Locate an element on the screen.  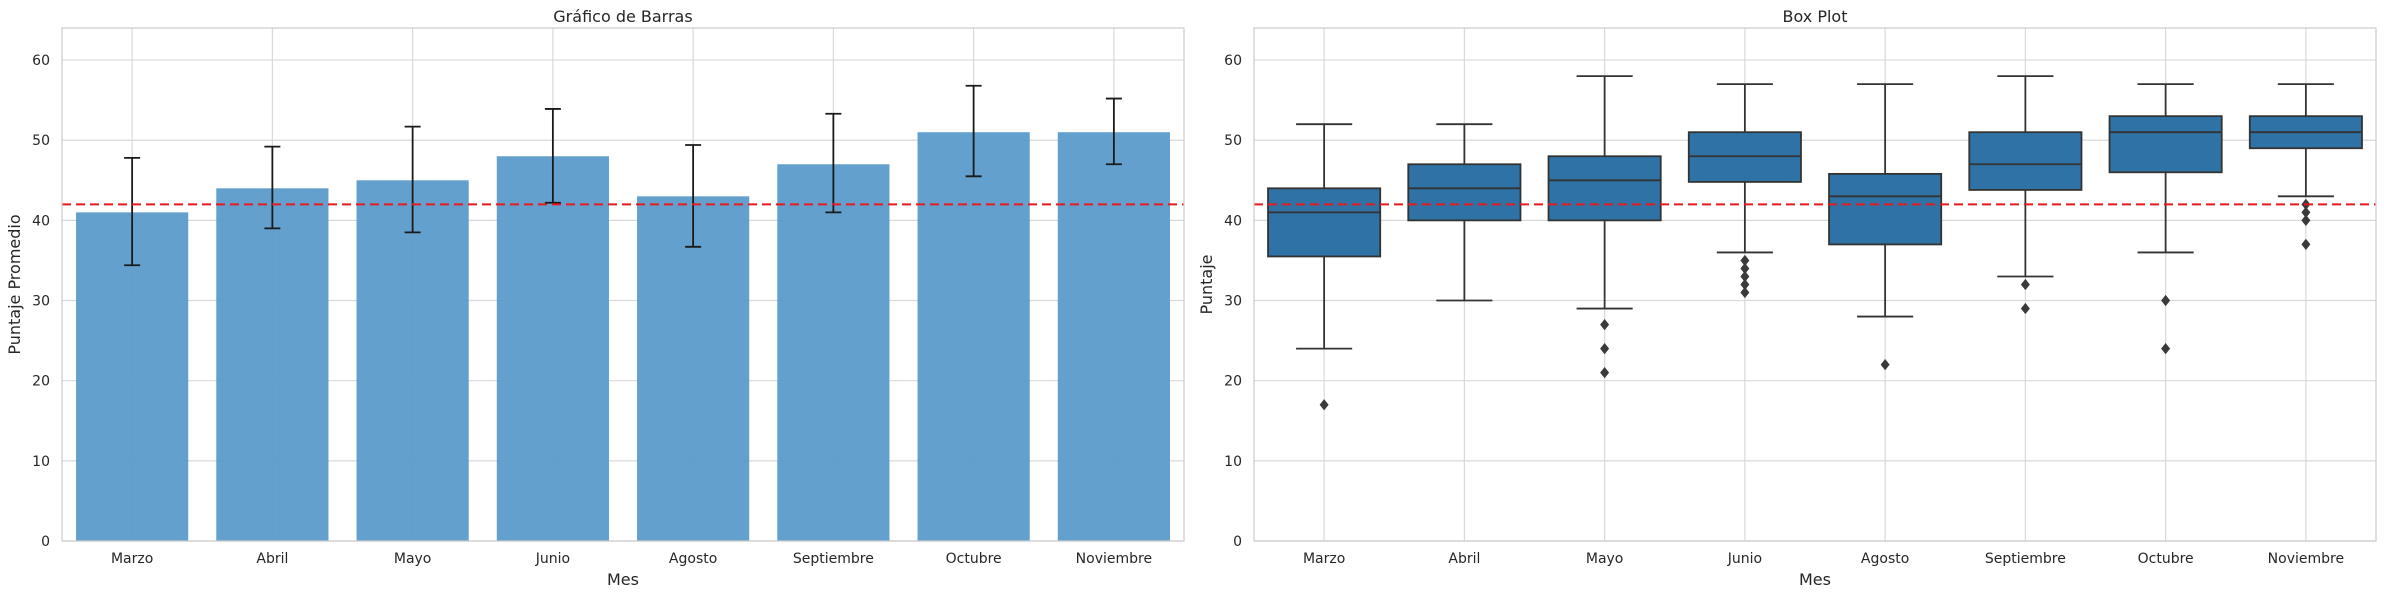
bar-chart-y-tick-label: 40 is located at coordinates (41, 221).